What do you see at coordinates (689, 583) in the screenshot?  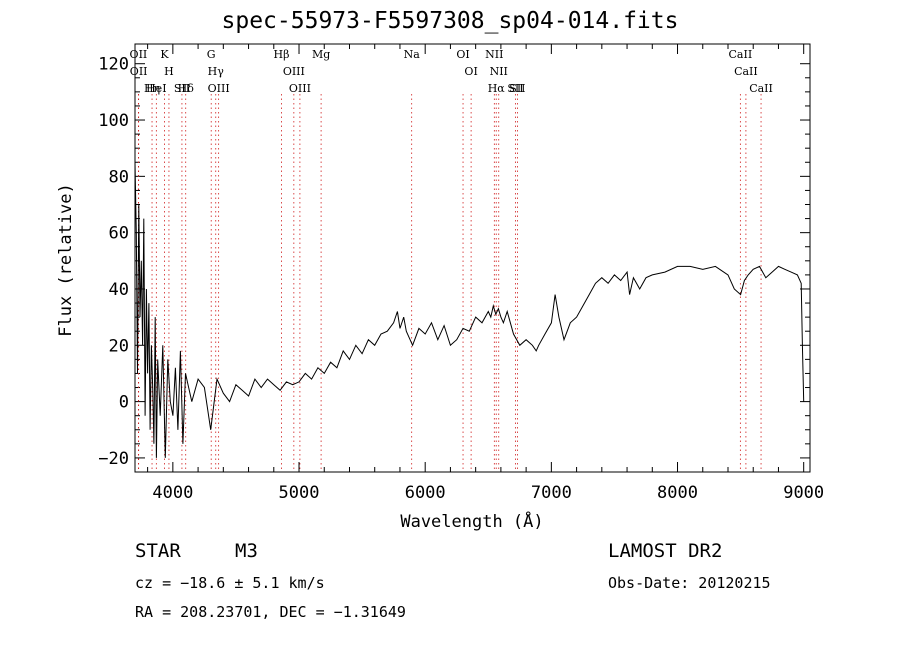 I see `observation-date: Obs-Date: 20120215` at bounding box center [689, 583].